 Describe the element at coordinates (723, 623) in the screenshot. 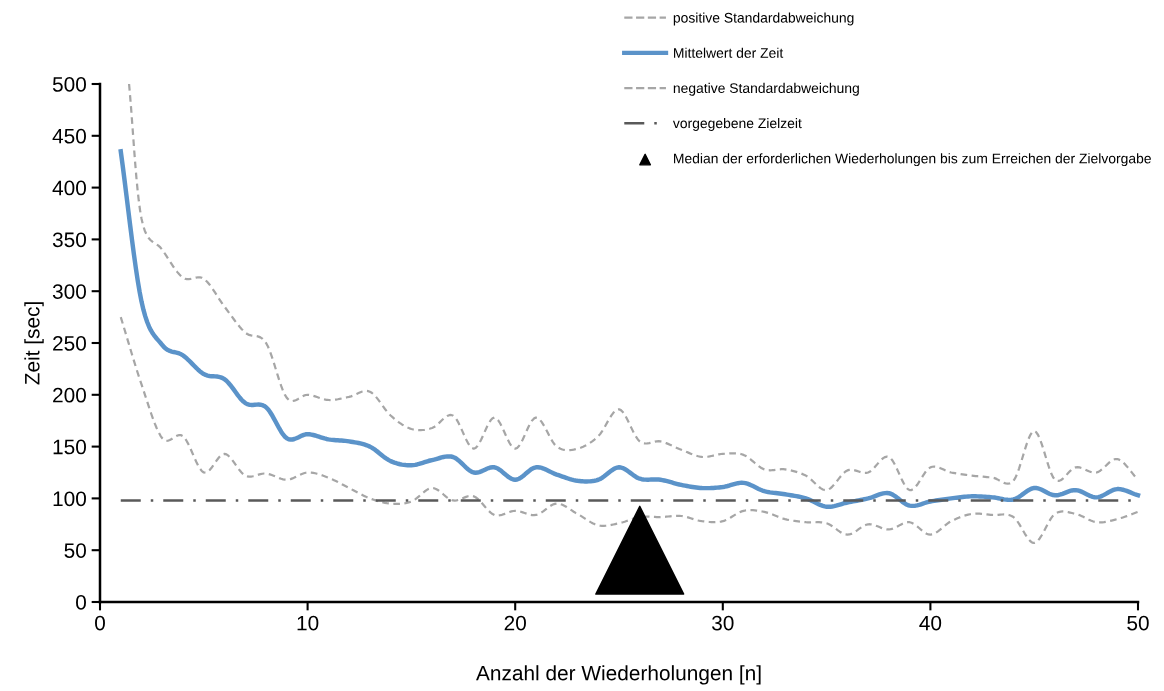

I see `x-tick-label: 30` at that location.